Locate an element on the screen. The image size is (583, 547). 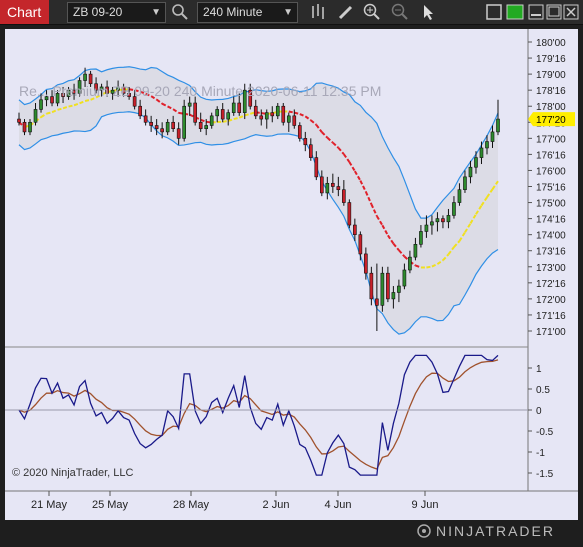
maximize-icon is located at coordinates (554, 12).